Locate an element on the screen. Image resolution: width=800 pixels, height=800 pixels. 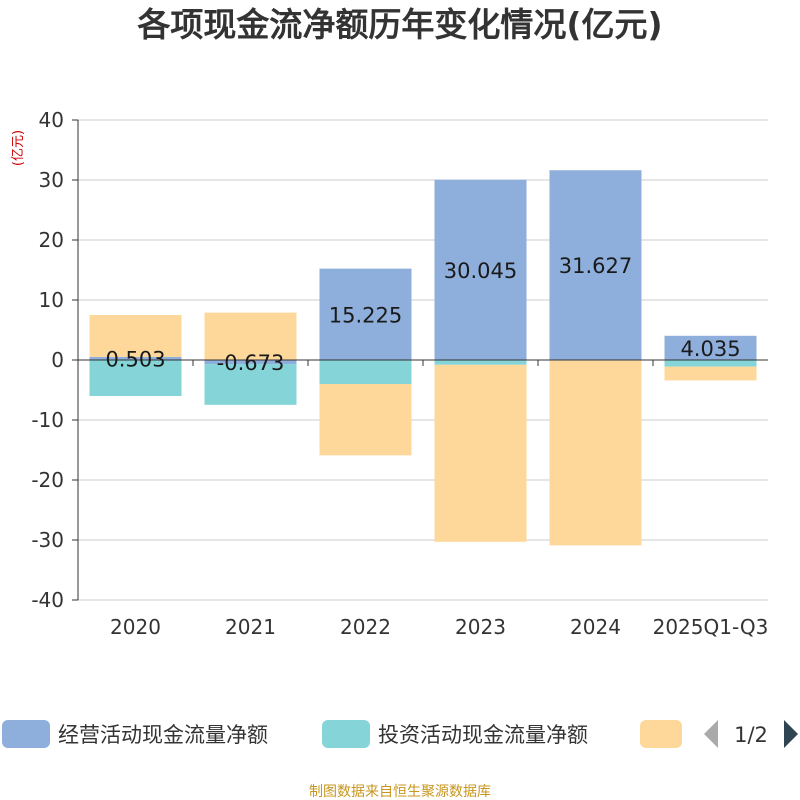
y-tick-label: -20 is located at coordinates (47, 480).